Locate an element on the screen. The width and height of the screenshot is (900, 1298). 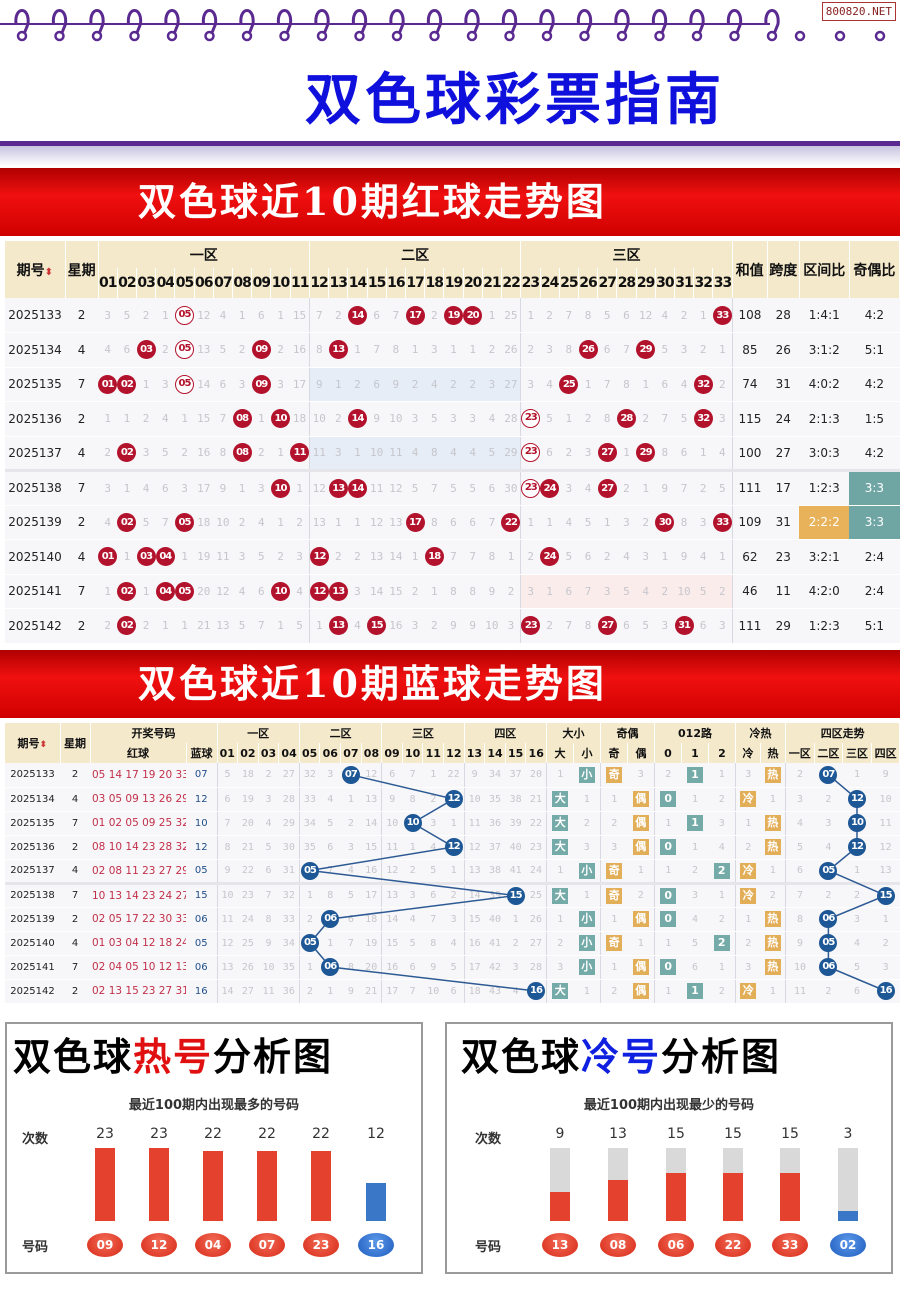
red-ball: 14 is located at coordinates (357, 419).